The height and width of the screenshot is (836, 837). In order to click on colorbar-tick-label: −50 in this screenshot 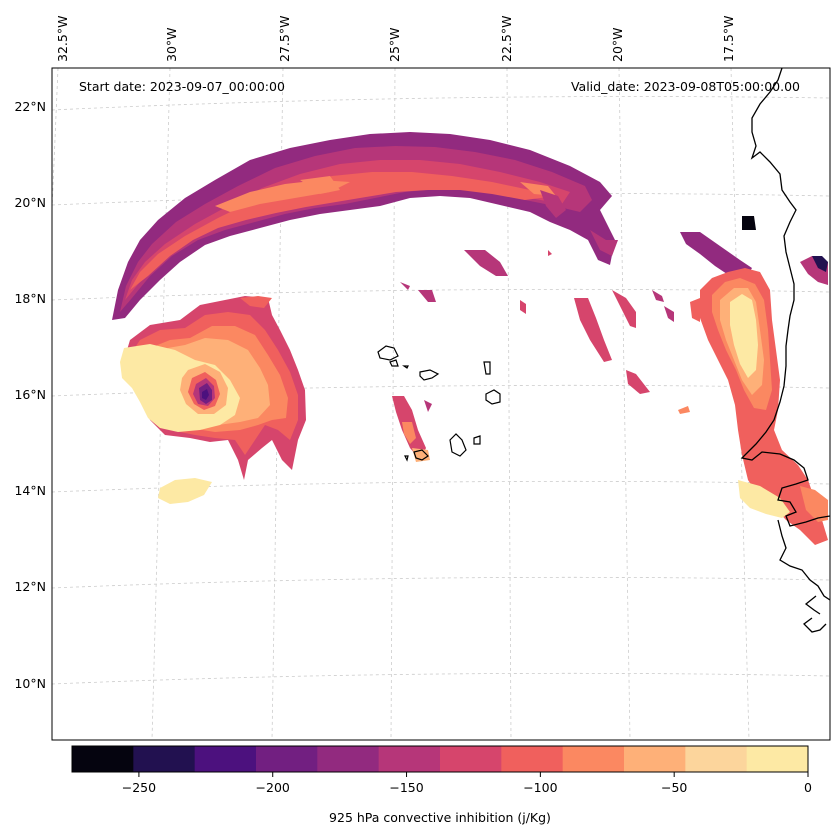, I will do `click(674, 787)`.